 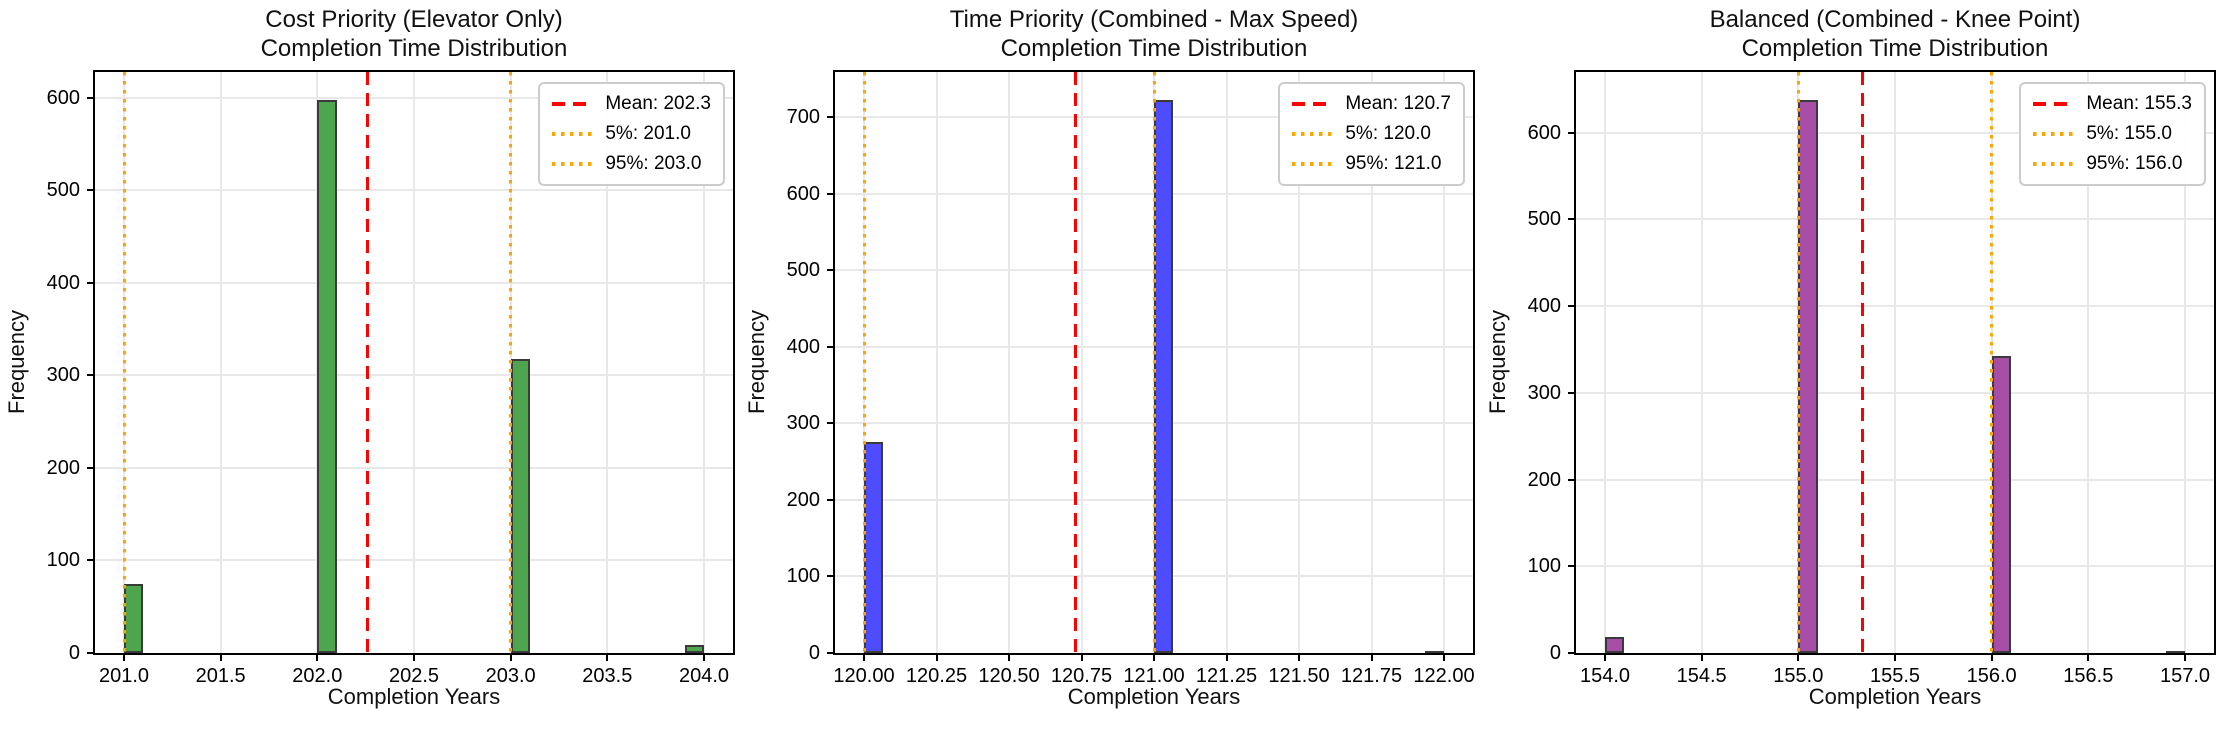 I want to click on legend: Mean: 202.3 5%: 201.0 95%: 203.0, so click(x=631, y=134).